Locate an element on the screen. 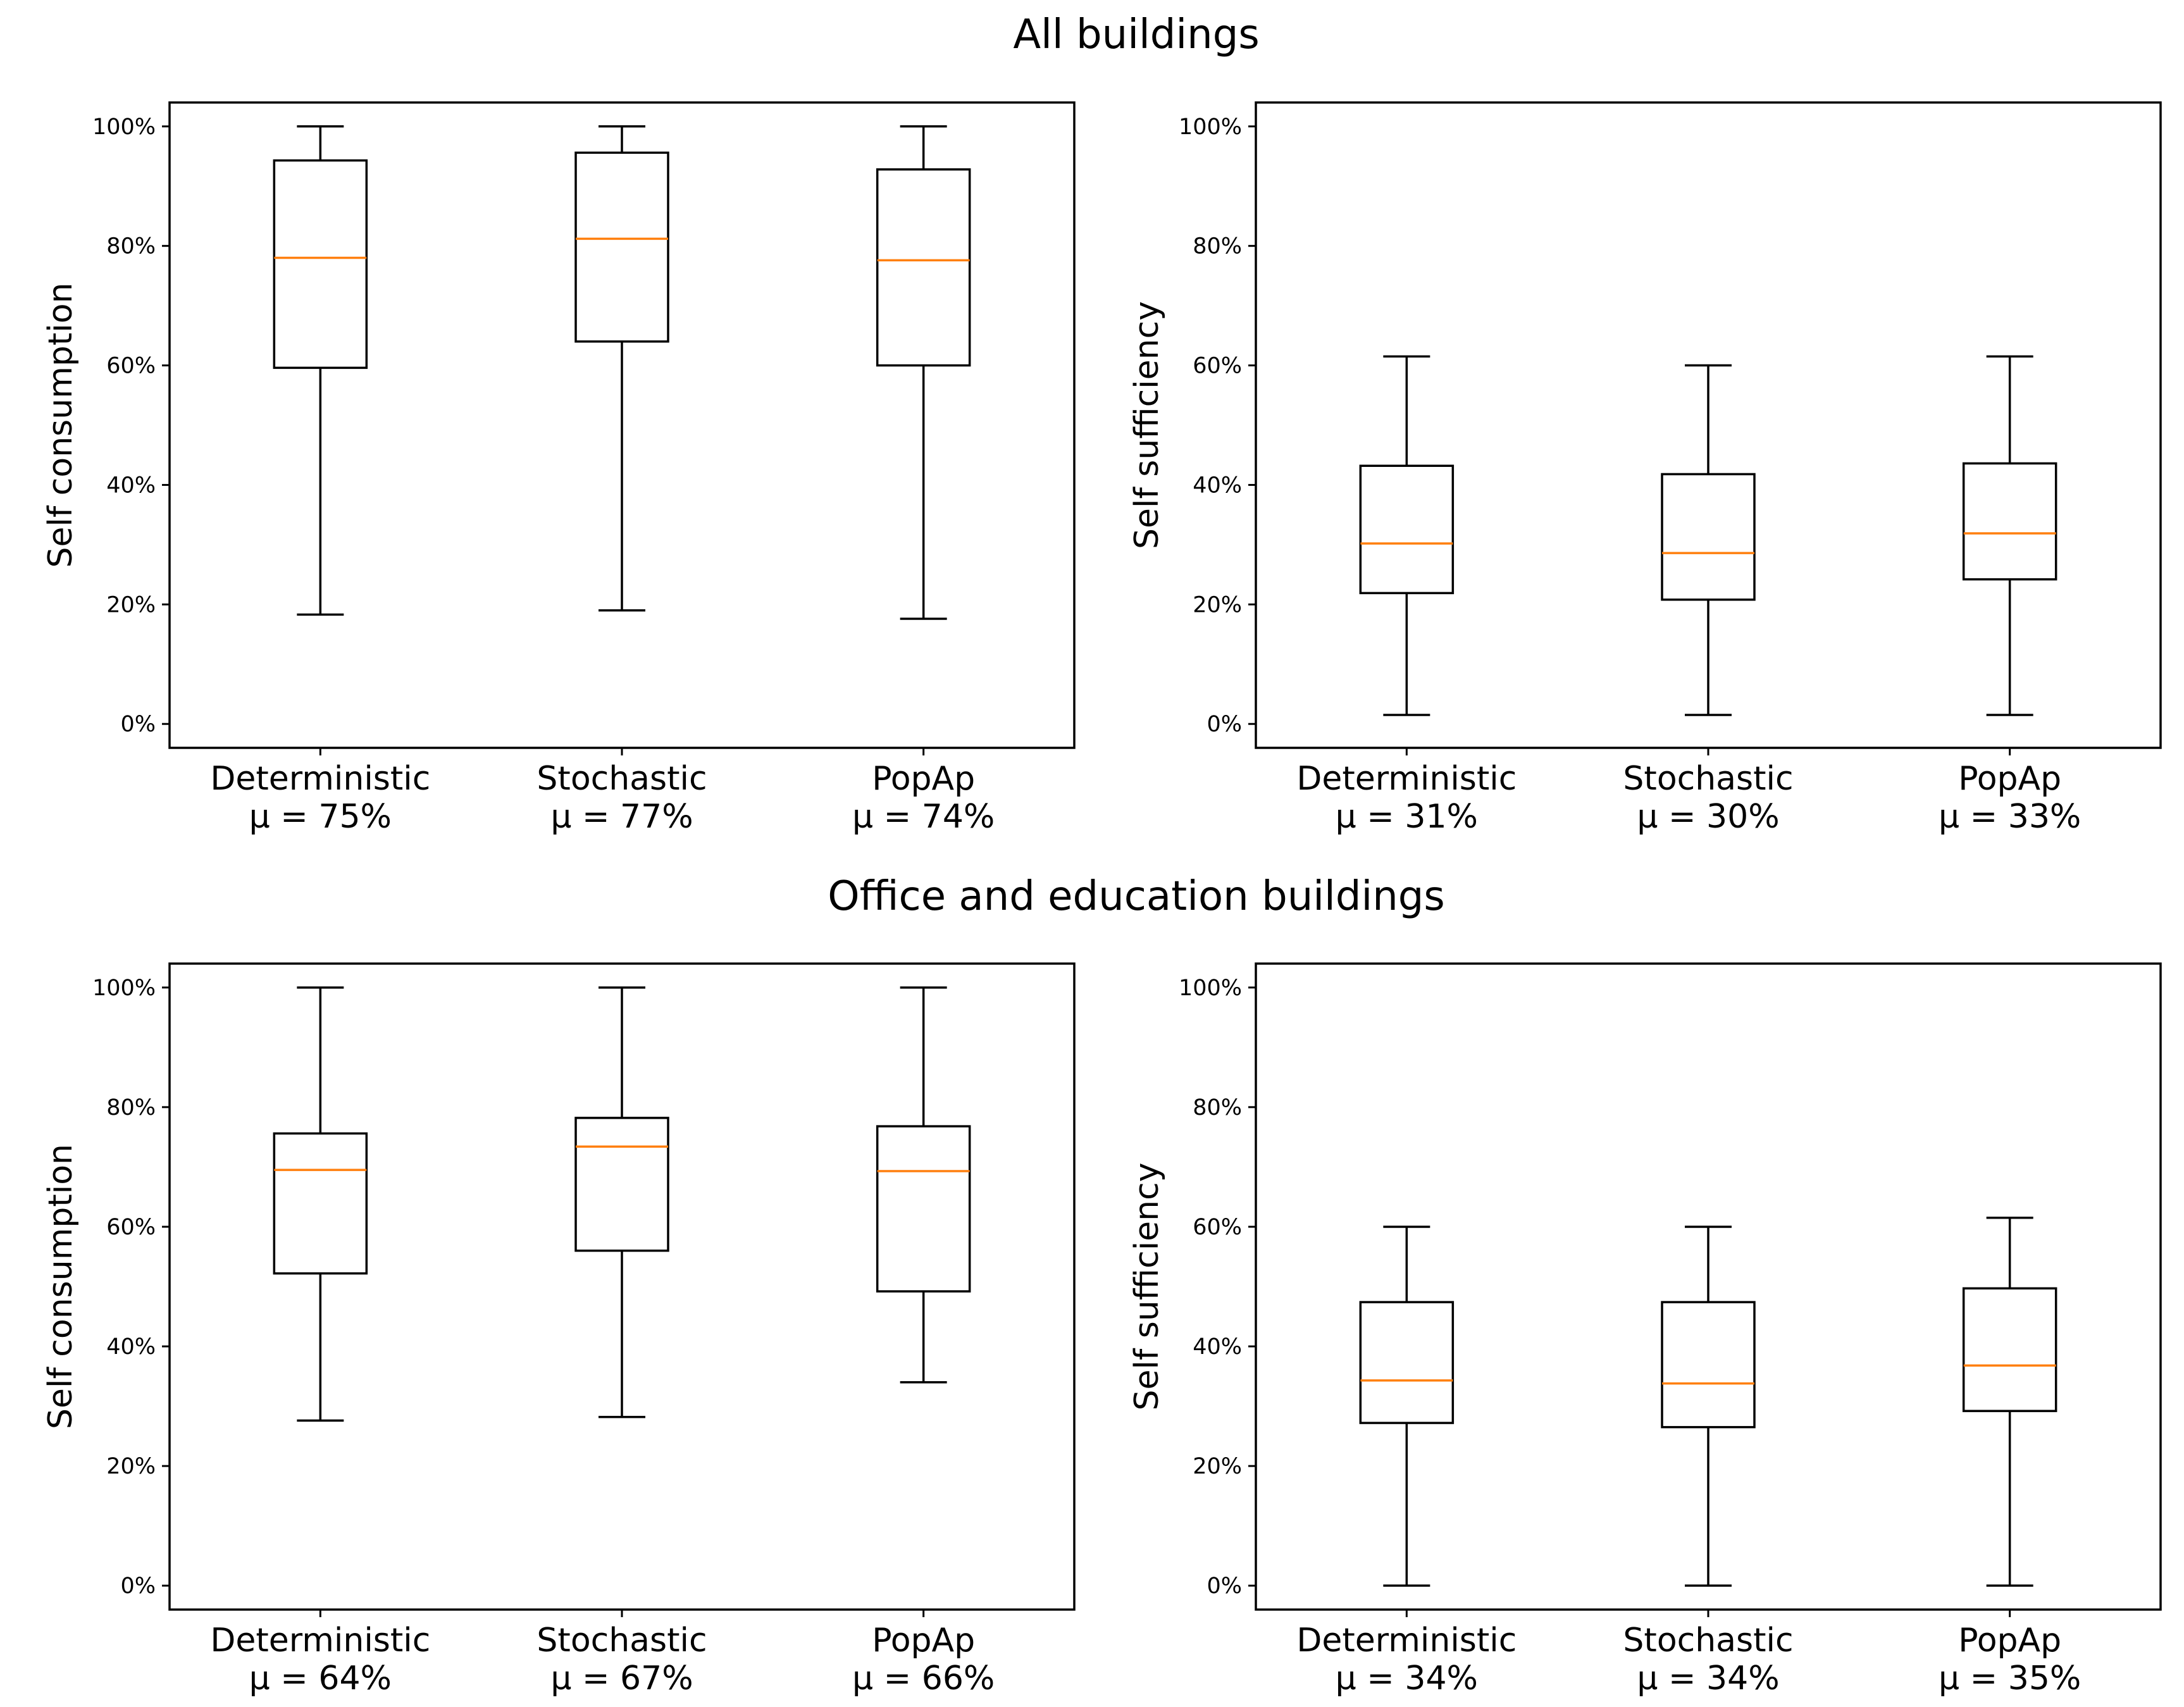 The image size is (2184, 1707). x-mean-label: μ = 31% is located at coordinates (1407, 817).